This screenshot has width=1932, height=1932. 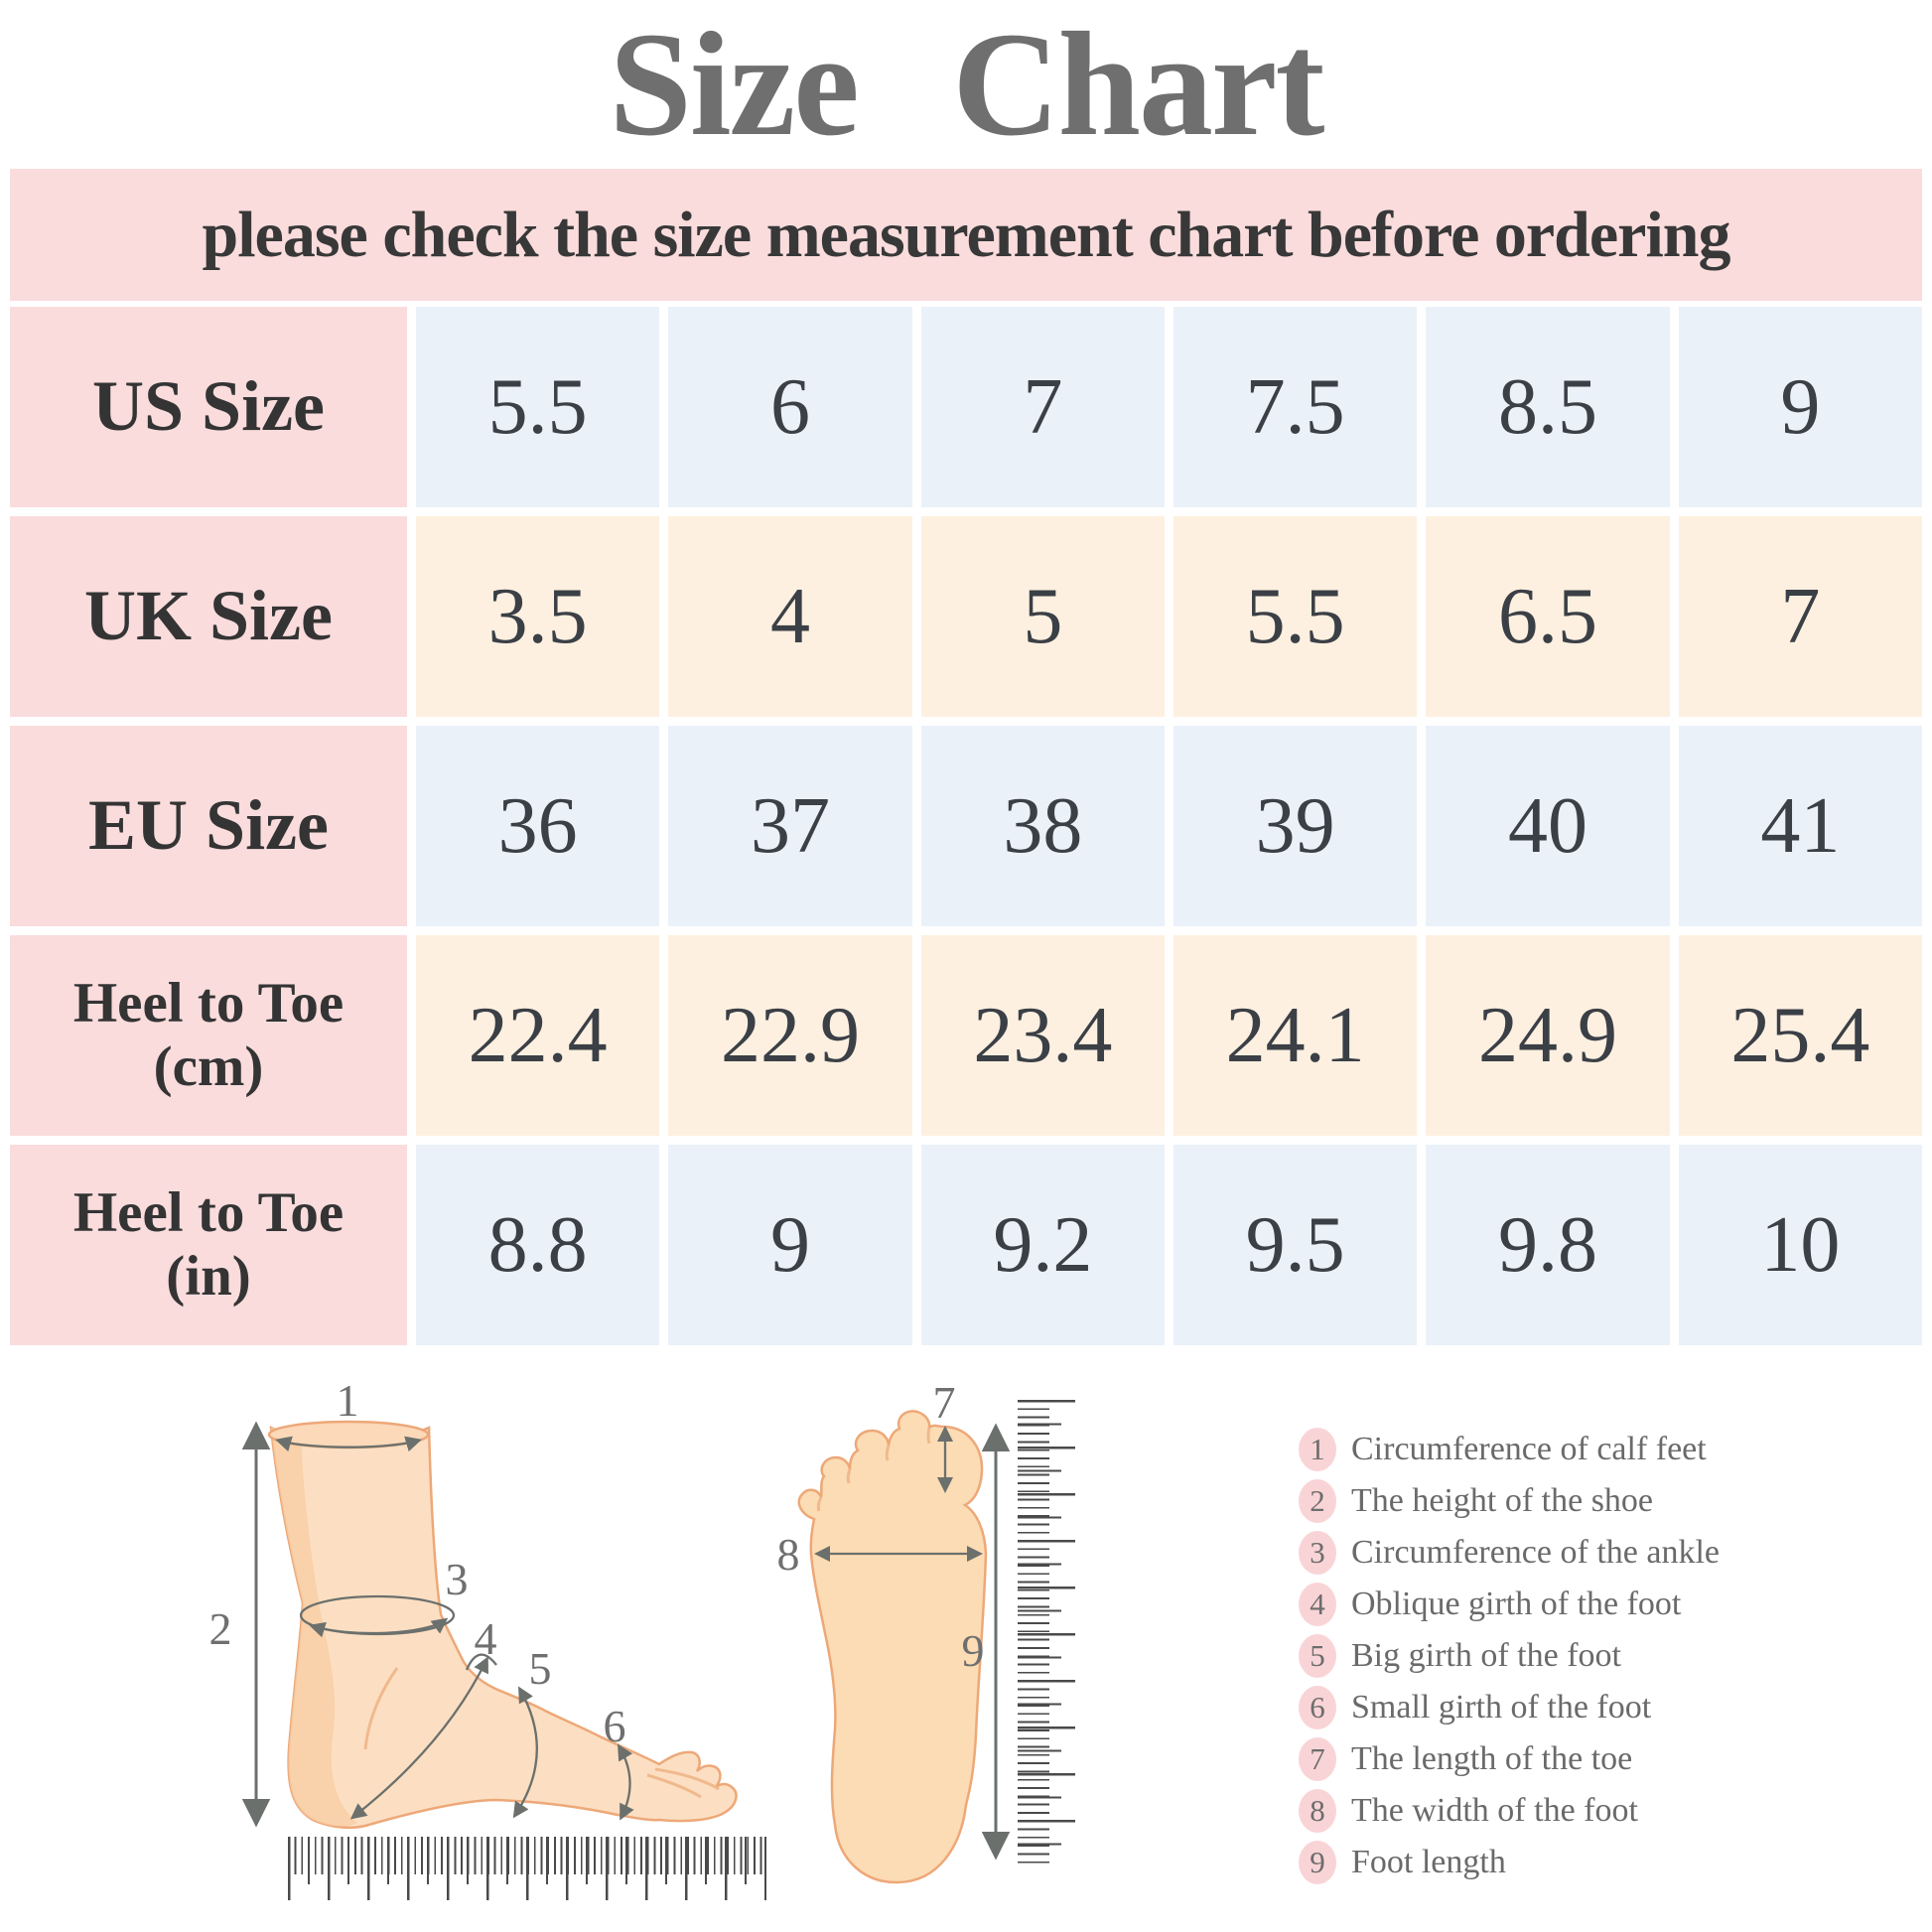 What do you see at coordinates (527, 1868) in the screenshot?
I see `horizontal-ruler-long-ticks` at bounding box center [527, 1868].